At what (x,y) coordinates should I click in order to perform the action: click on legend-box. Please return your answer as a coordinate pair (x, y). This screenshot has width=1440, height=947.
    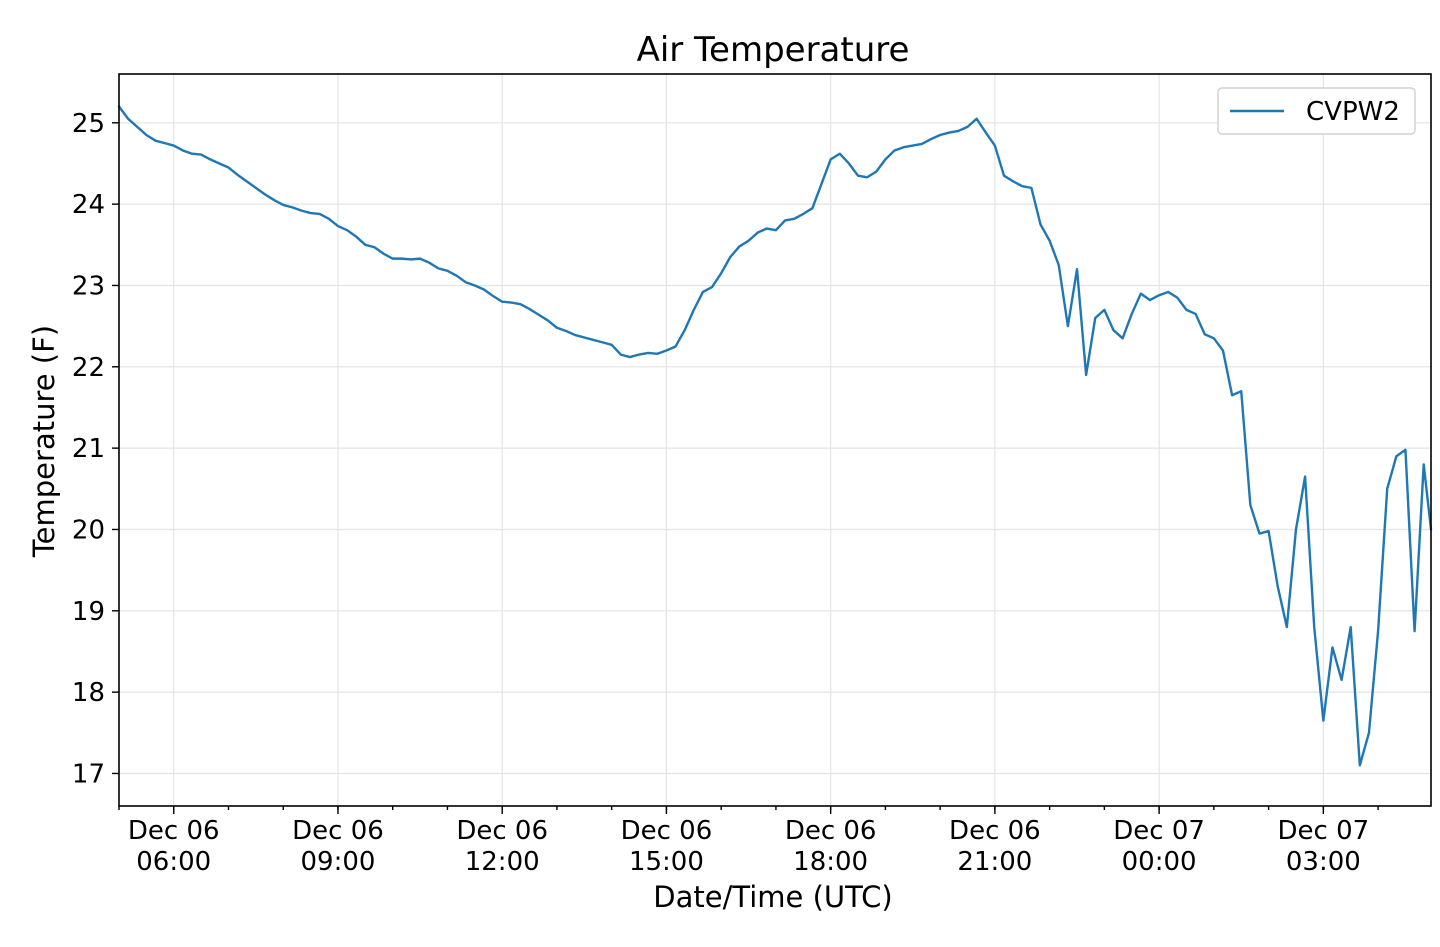
    Looking at the image, I should click on (1316, 111).